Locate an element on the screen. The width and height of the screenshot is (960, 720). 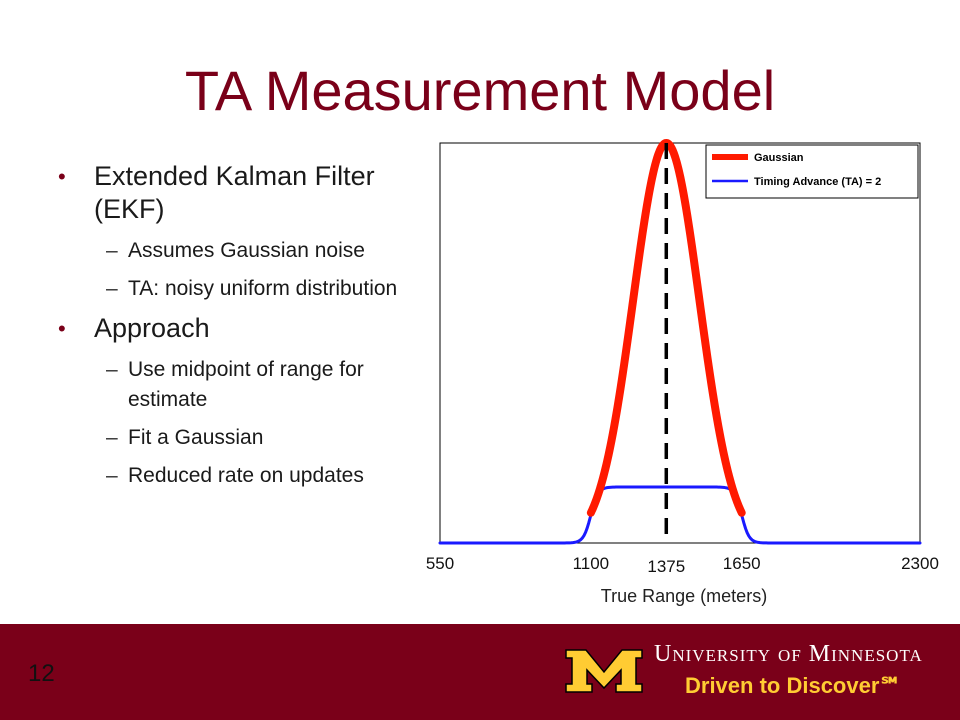
tick-layer: 550 1100 1375 1650 2300 is located at coordinates (682, 565).